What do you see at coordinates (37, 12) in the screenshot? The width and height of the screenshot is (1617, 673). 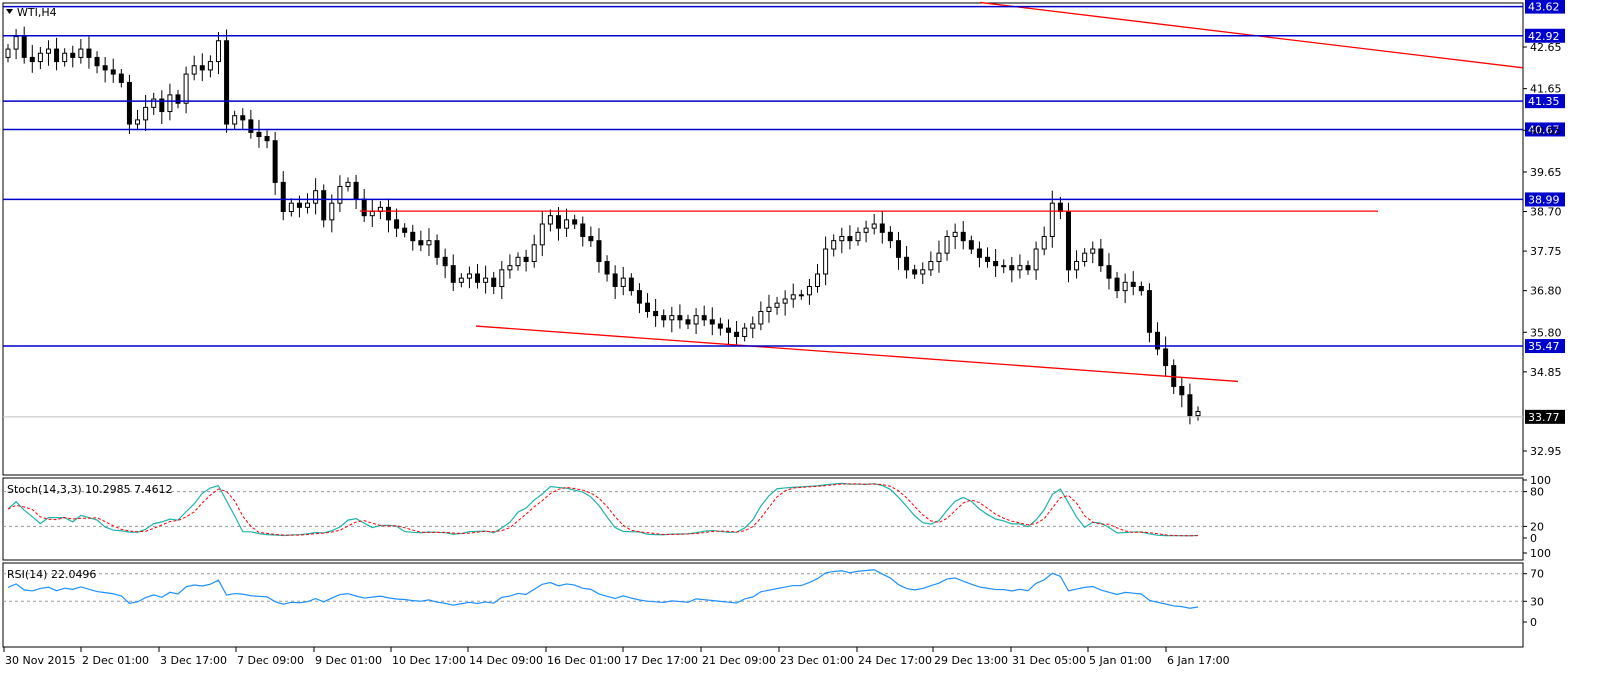 I see `symbol-label: WTI,H4` at bounding box center [37, 12].